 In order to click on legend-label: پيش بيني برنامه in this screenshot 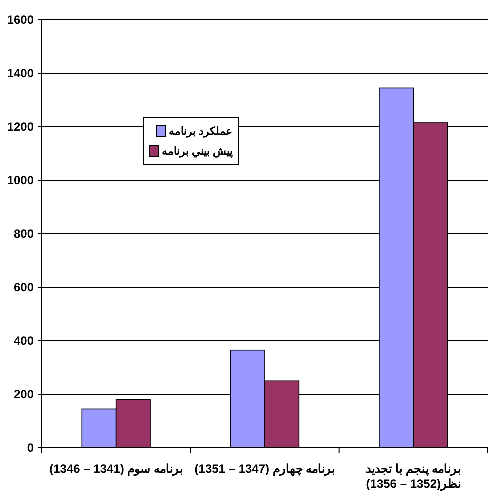, I will do `click(198, 151)`.